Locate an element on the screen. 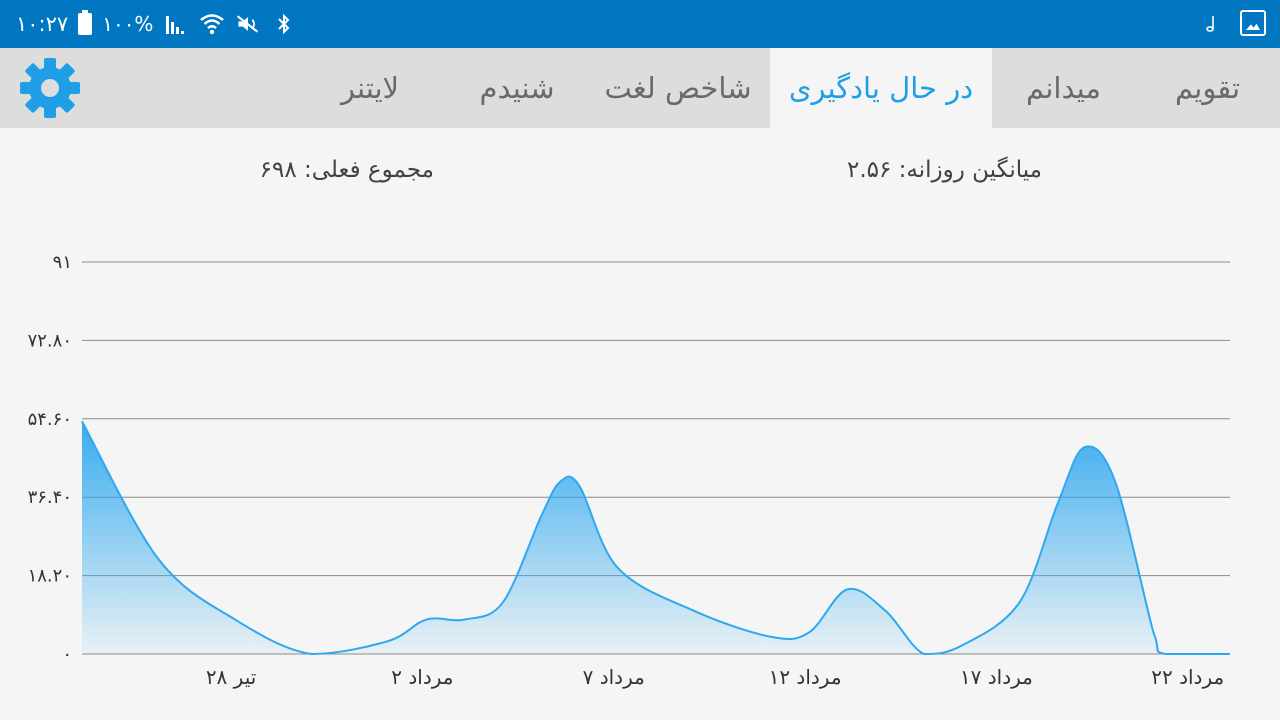  tab-learning: در حال یادگیری is located at coordinates (881, 88).